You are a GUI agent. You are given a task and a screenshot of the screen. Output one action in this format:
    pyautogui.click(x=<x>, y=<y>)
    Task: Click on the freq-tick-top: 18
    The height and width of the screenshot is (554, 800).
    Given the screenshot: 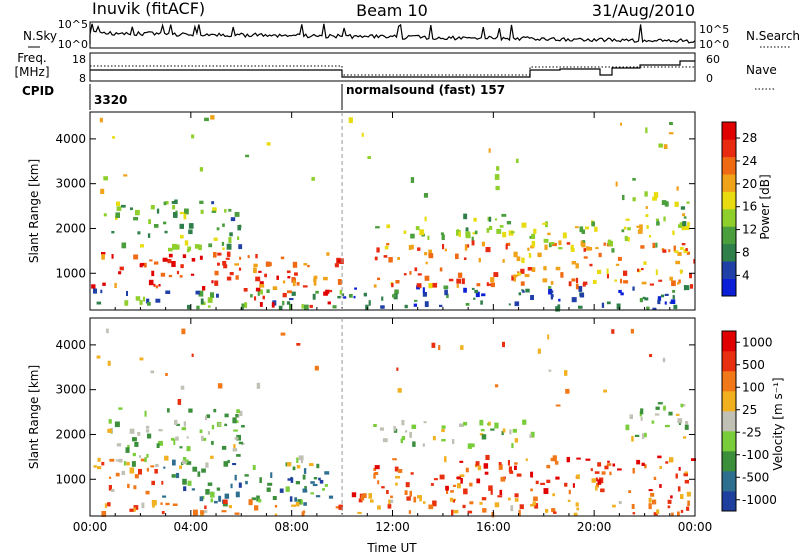 What is the action you would take?
    pyautogui.click(x=79, y=59)
    